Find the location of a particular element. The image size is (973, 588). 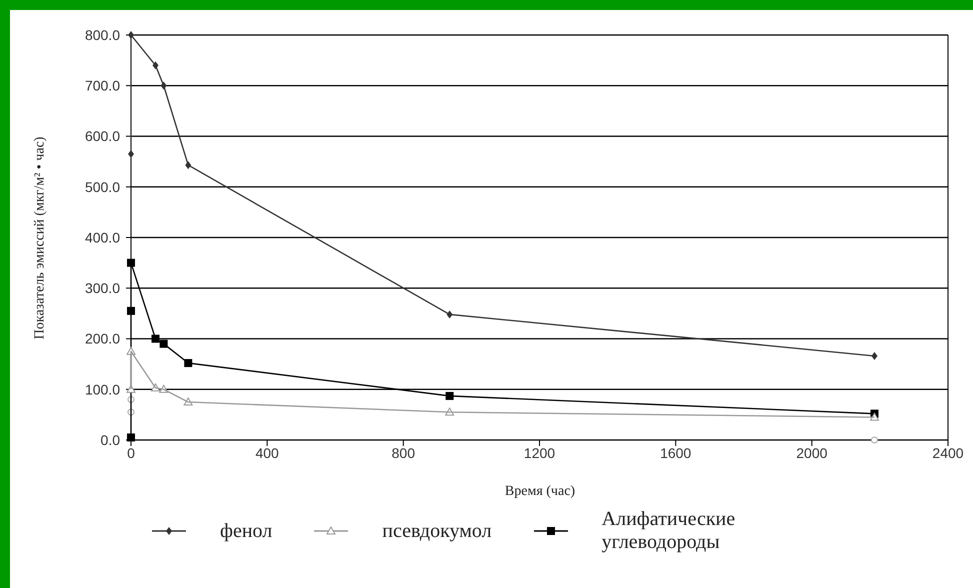

y-tick-label: 100.0 is located at coordinates (102, 389).